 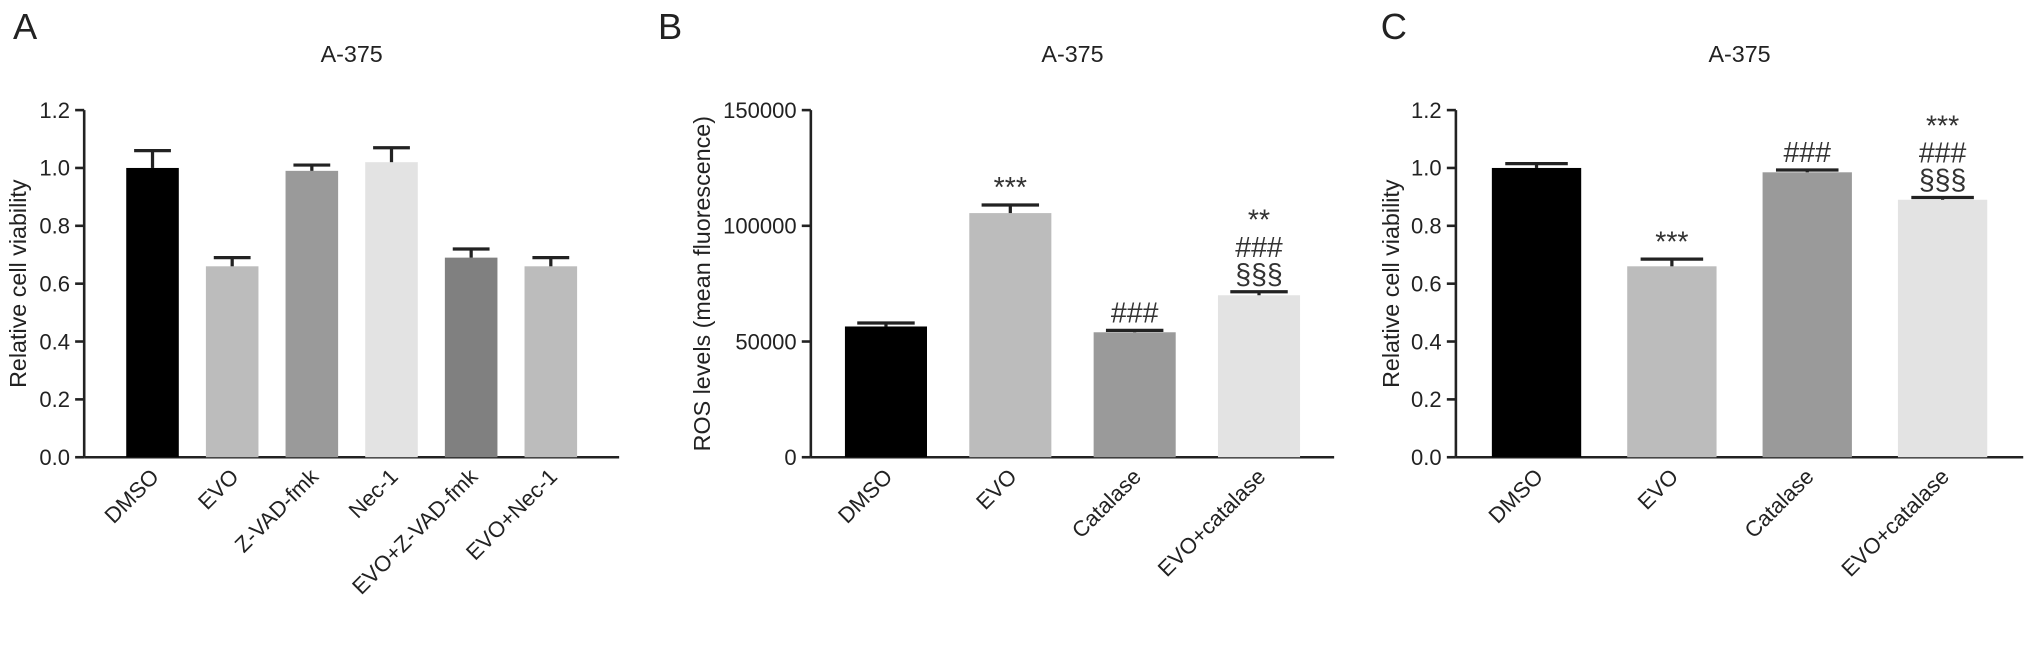 What do you see at coordinates (759, 226) in the screenshot?
I see `y-tick-label: 100000` at bounding box center [759, 226].